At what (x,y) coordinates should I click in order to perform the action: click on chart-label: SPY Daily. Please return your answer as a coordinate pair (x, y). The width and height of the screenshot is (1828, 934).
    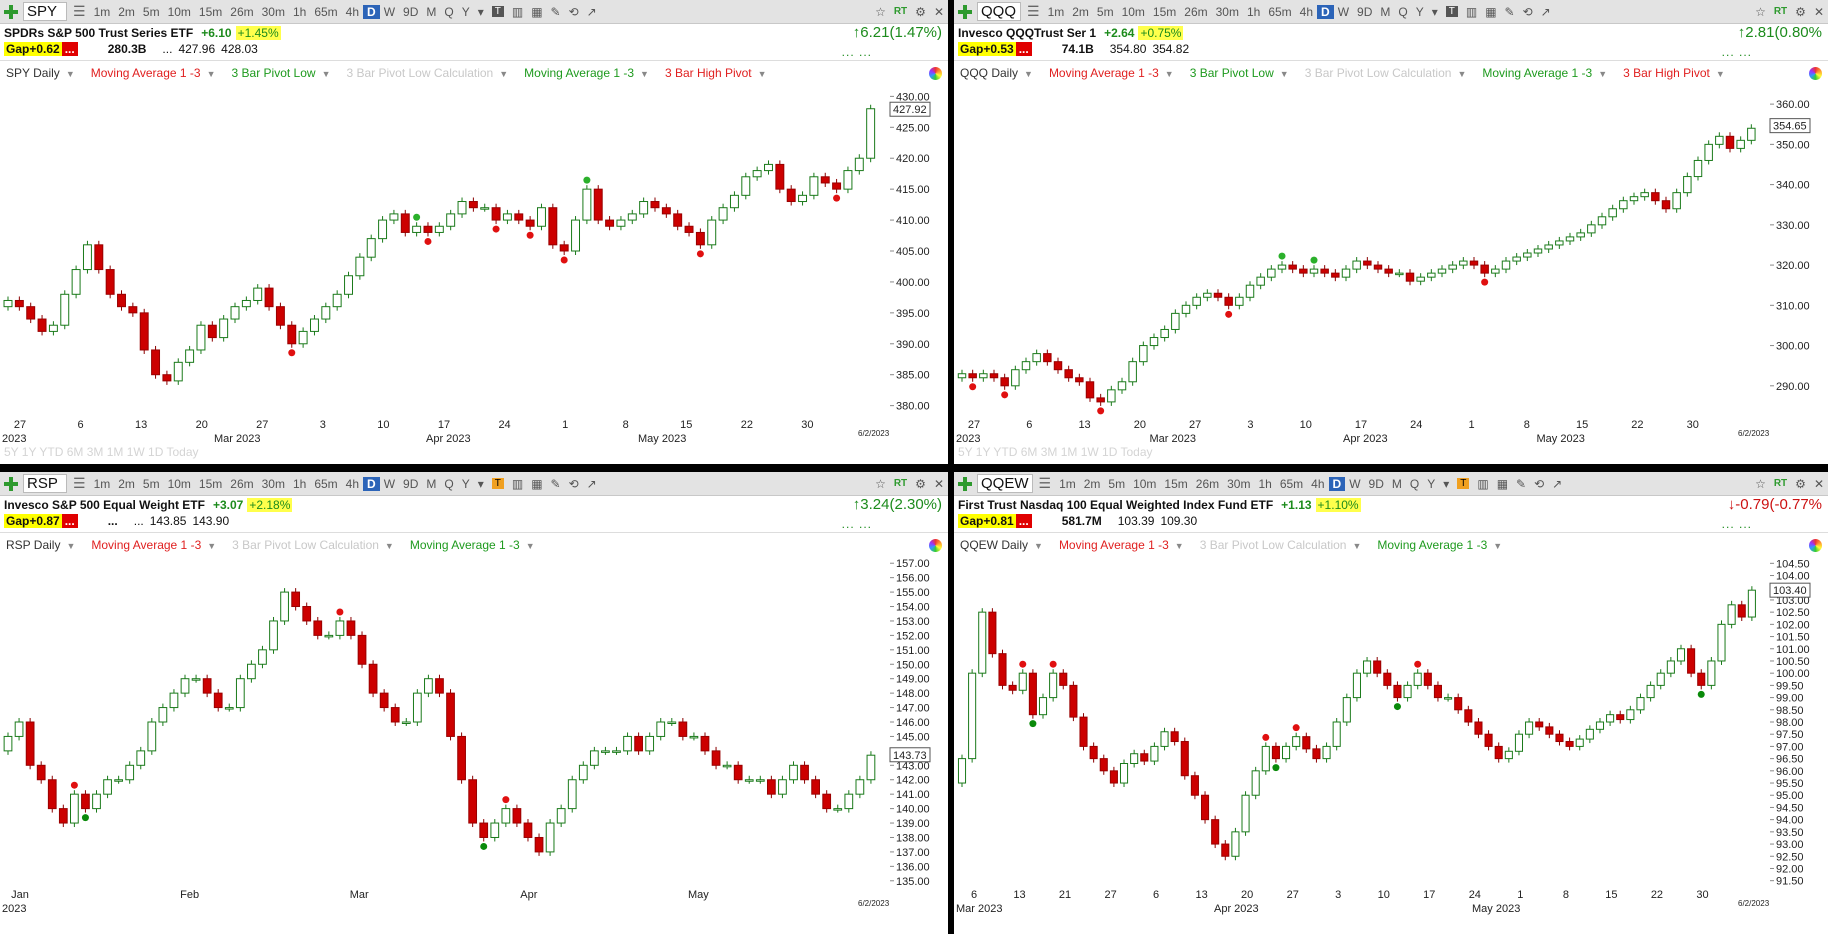
    Looking at the image, I should click on (33, 73).